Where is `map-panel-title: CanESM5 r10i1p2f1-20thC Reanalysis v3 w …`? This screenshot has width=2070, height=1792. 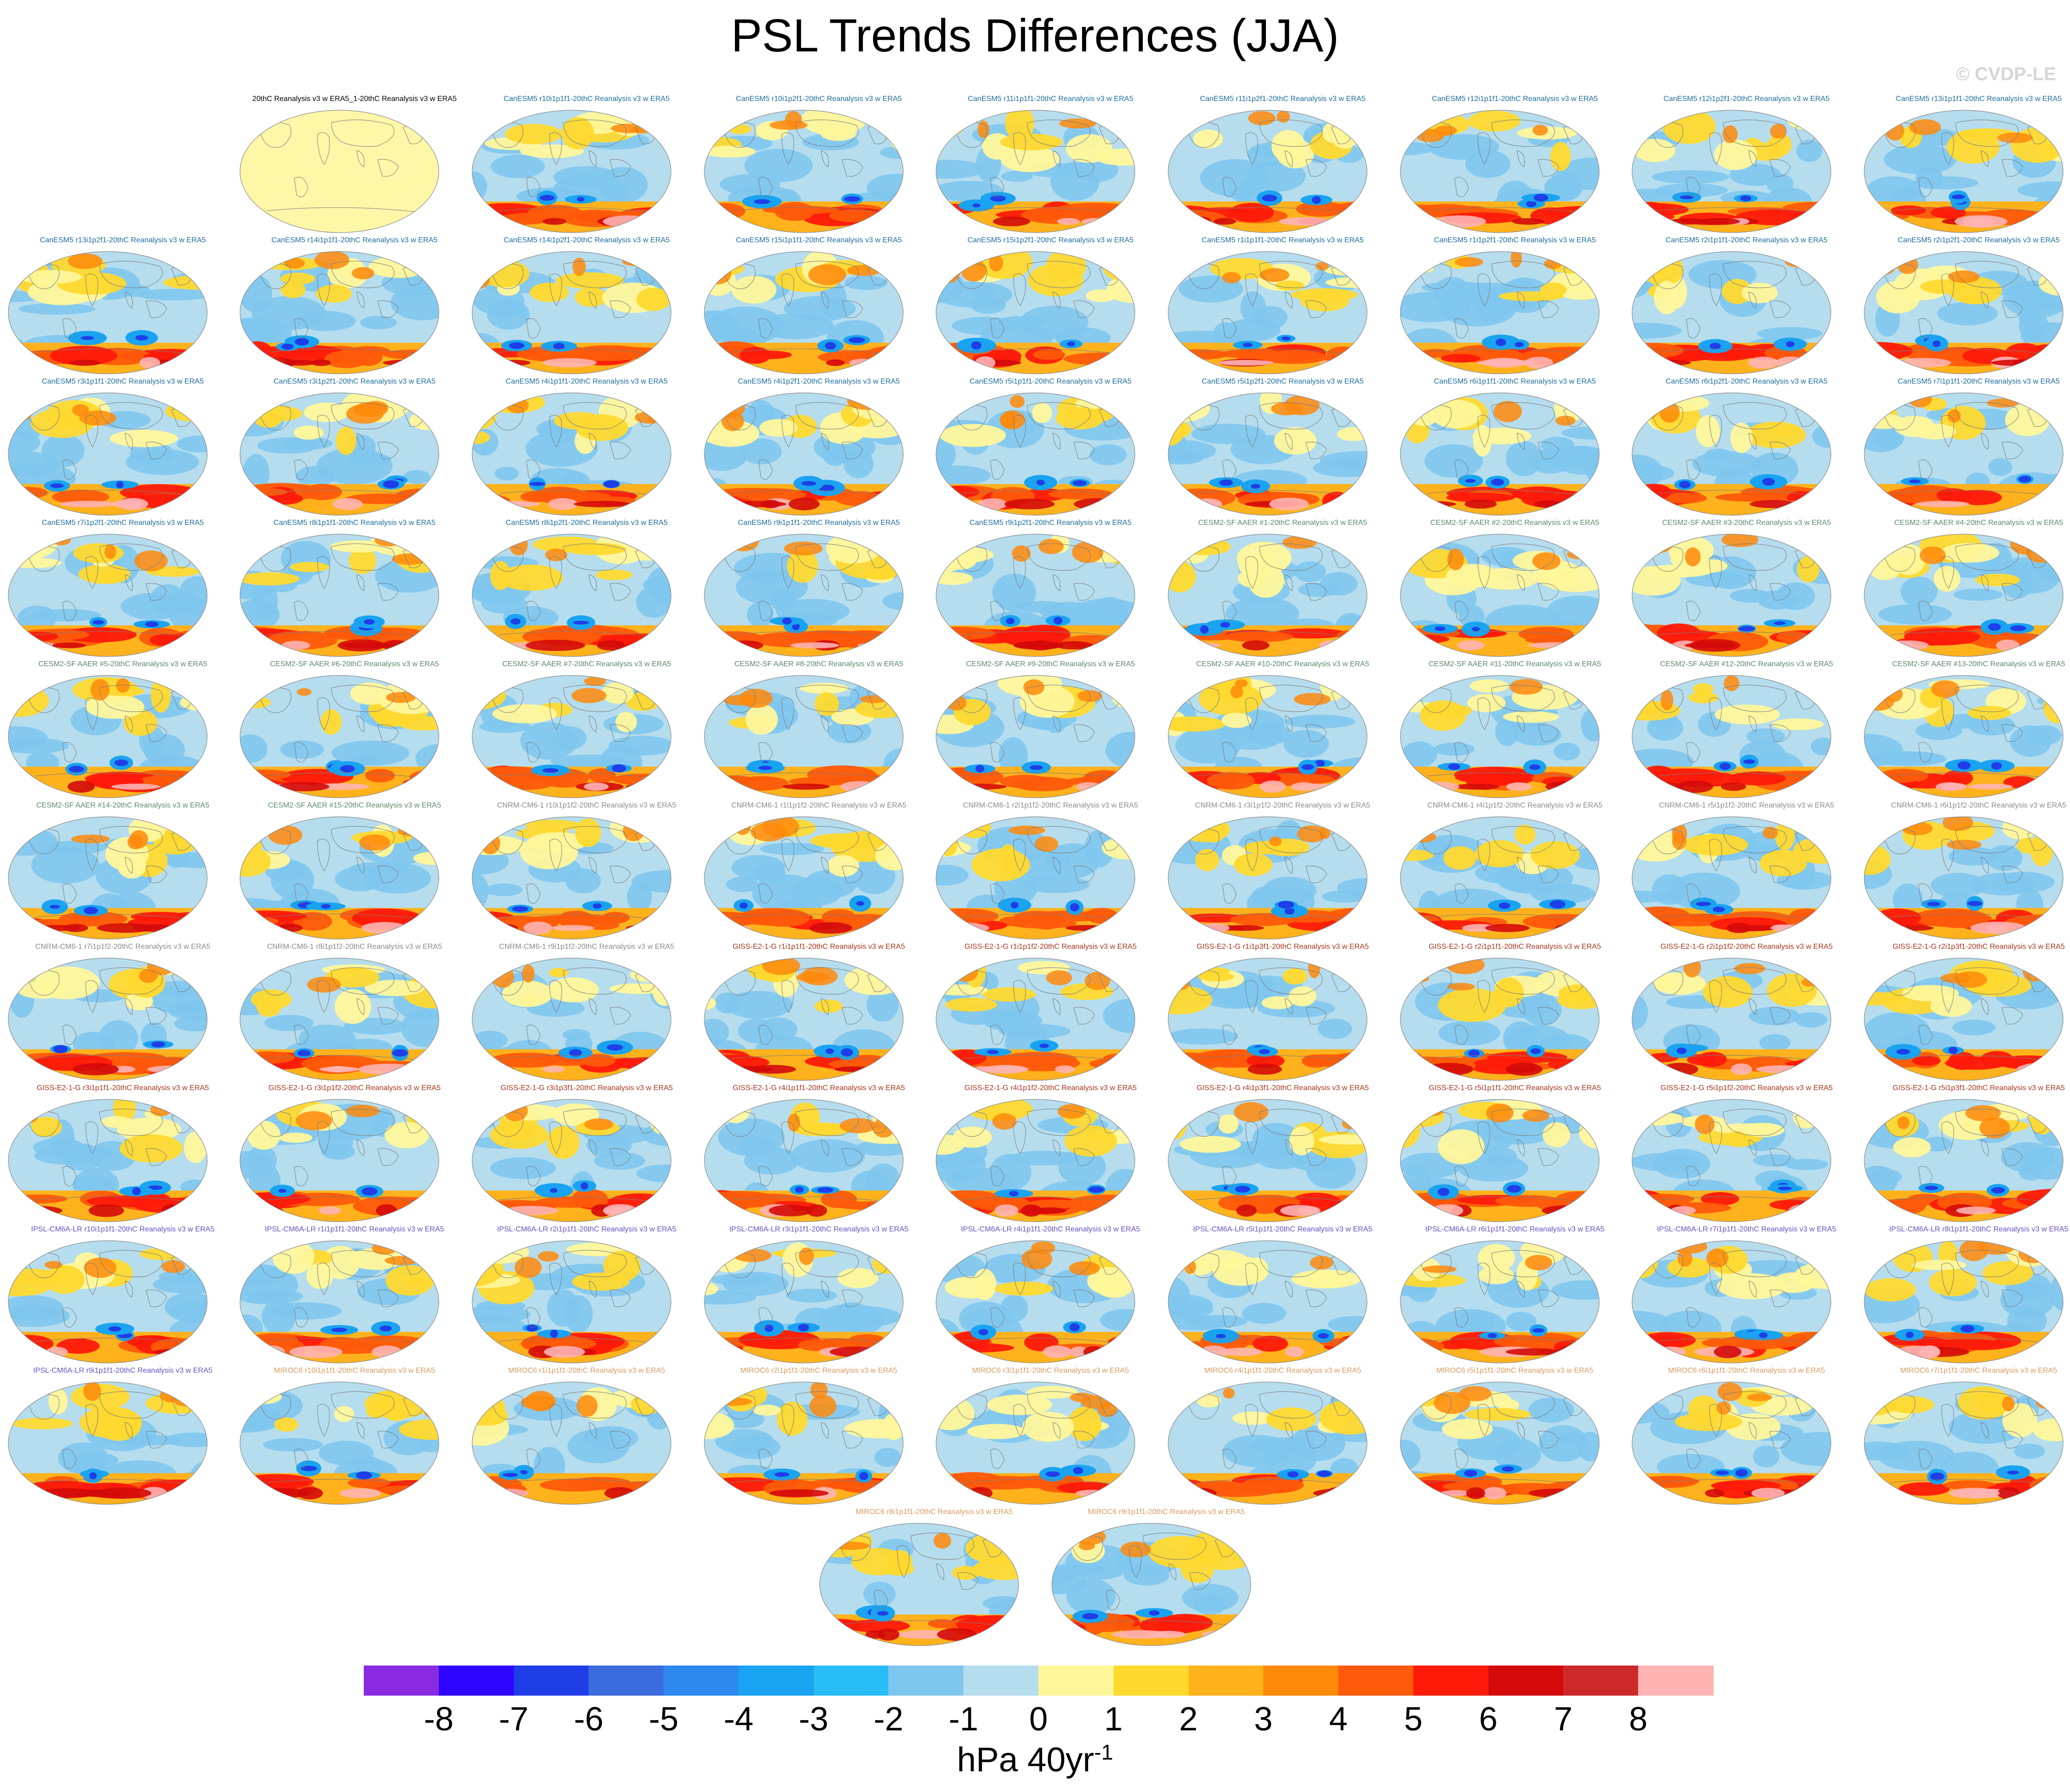 map-panel-title: CanESM5 r10i1p2f1-20thC Reanalysis v3 w … is located at coordinates (818, 99).